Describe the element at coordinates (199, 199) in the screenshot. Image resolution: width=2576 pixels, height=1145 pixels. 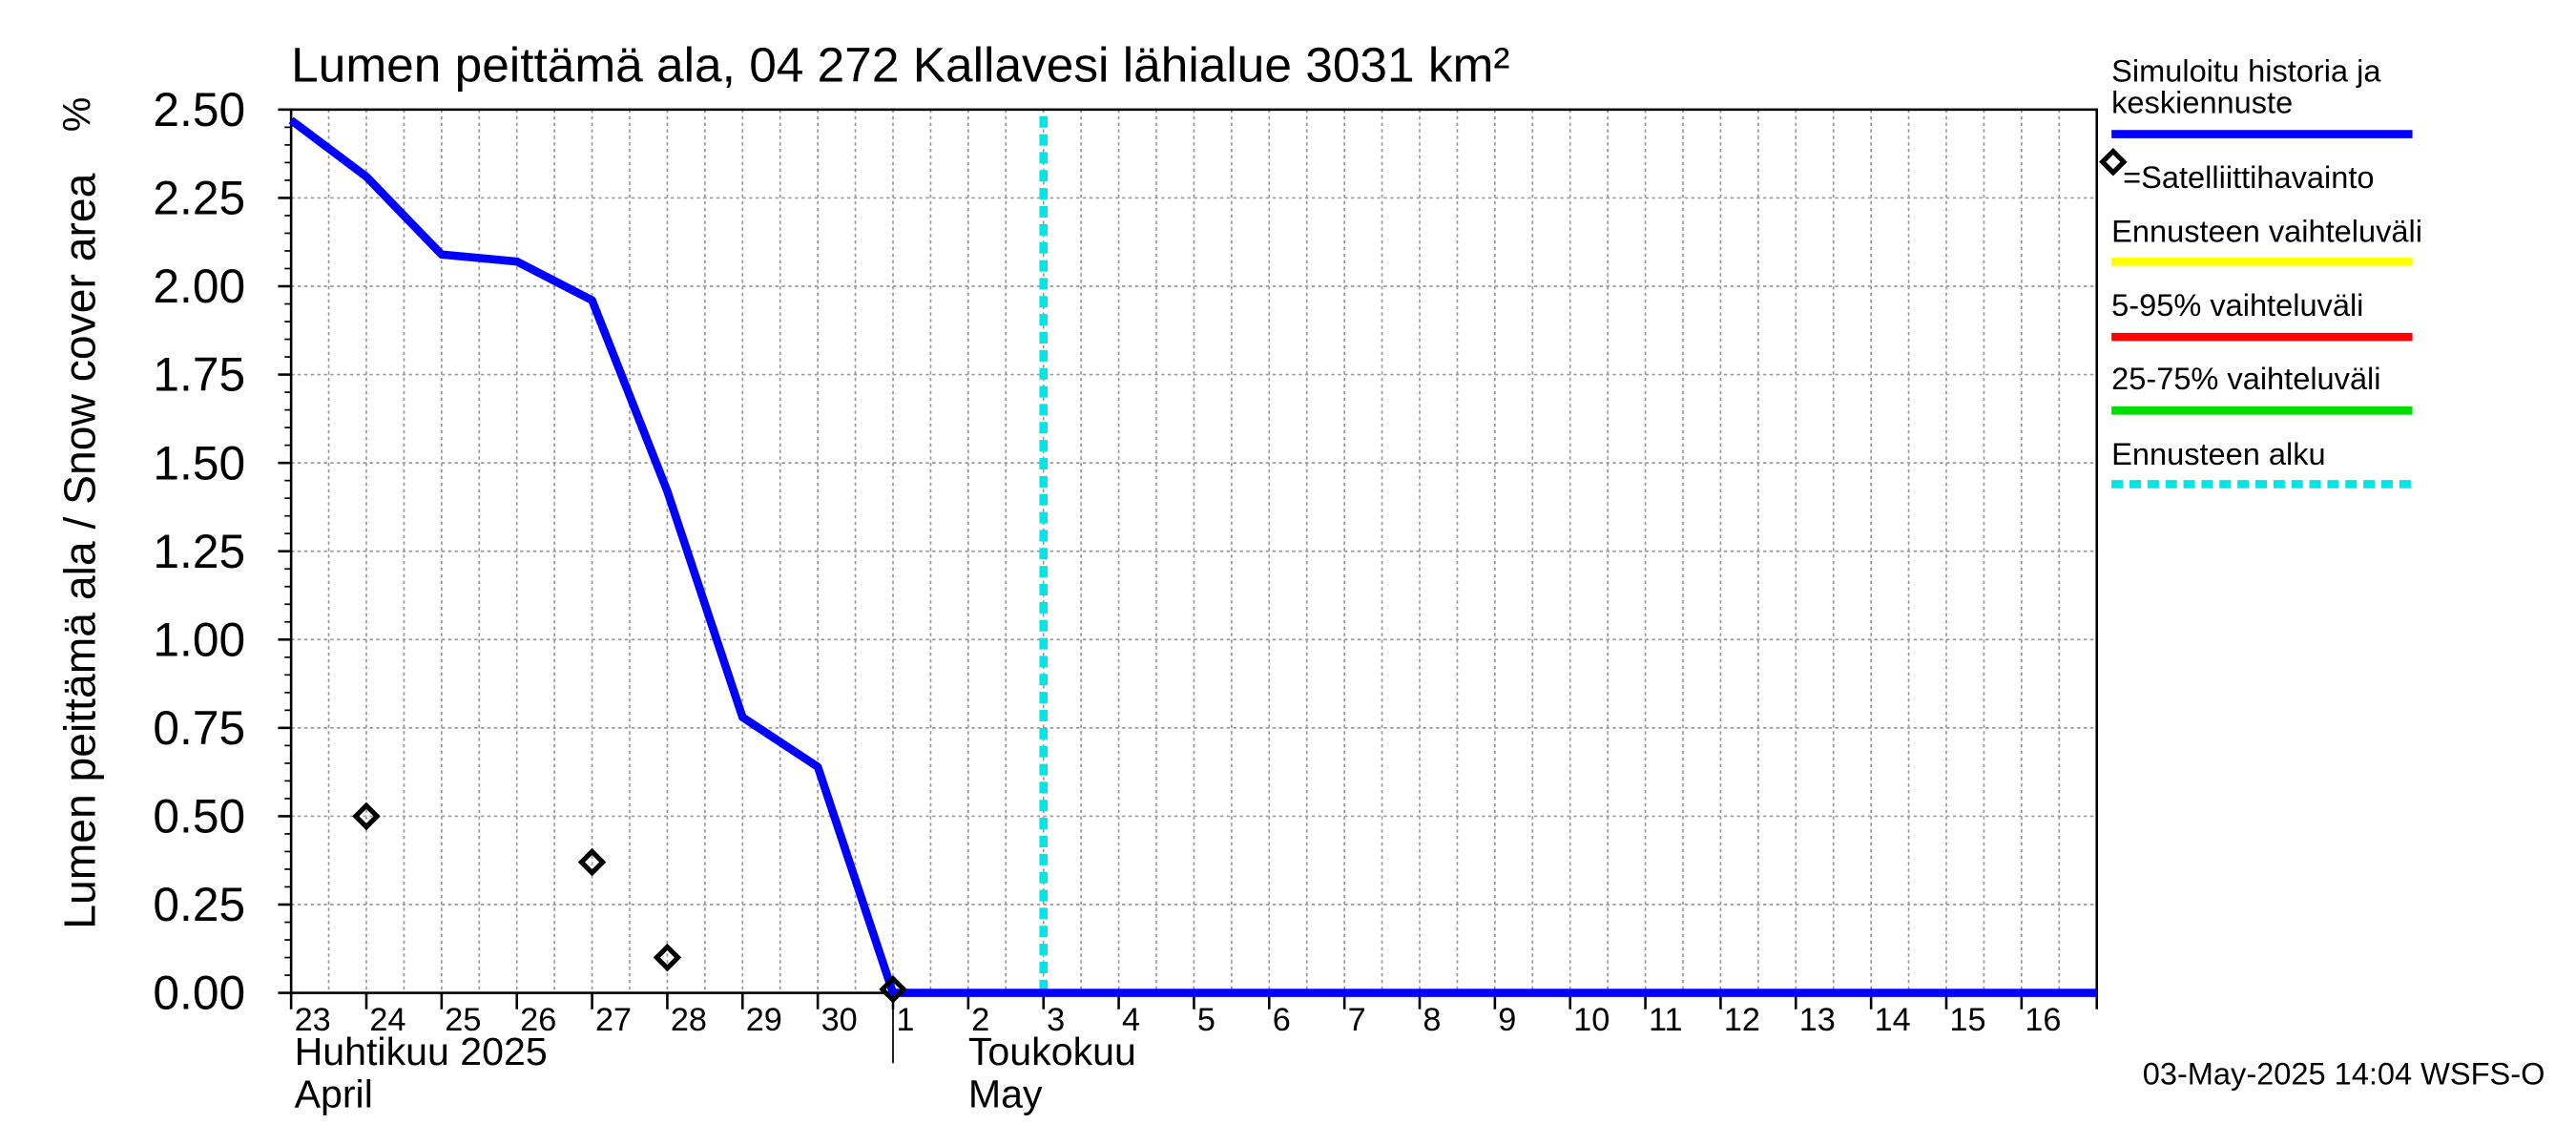
I see `y-tick-label: 2.25` at that location.